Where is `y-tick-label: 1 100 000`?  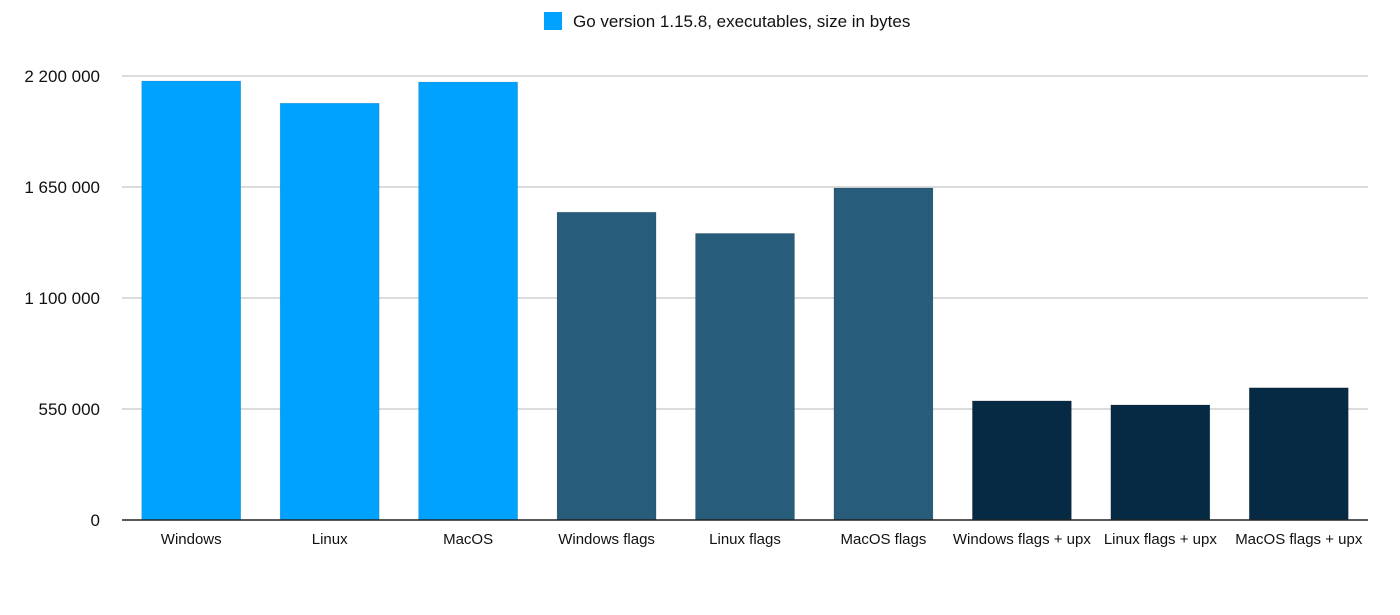 y-tick-label: 1 100 000 is located at coordinates (62, 298).